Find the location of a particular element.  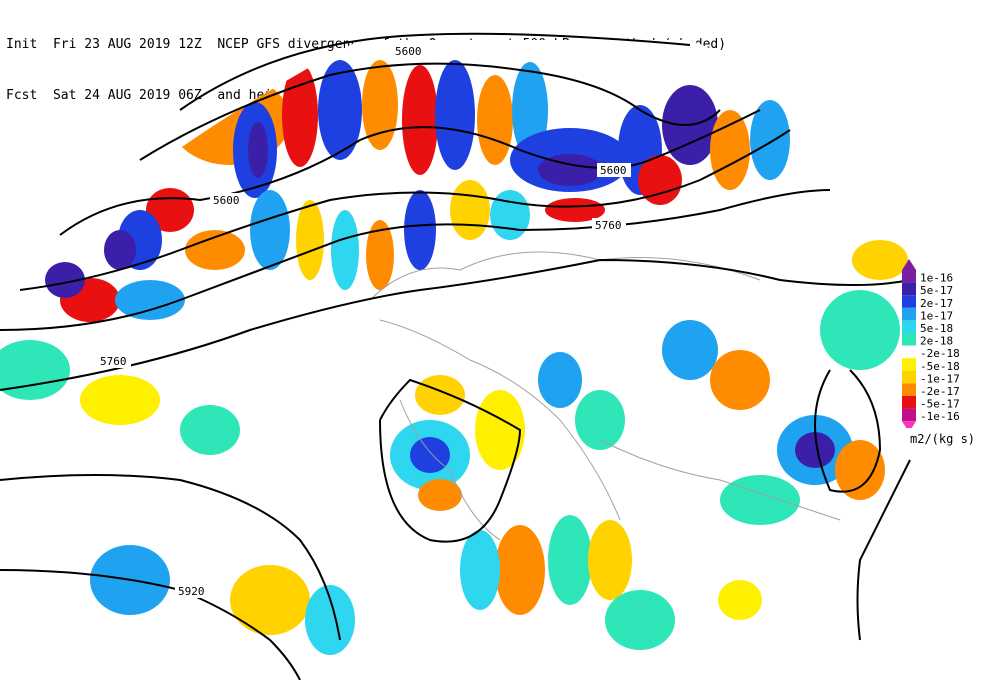

fcst-prefix: Fcst is located at coordinates (22, 95).